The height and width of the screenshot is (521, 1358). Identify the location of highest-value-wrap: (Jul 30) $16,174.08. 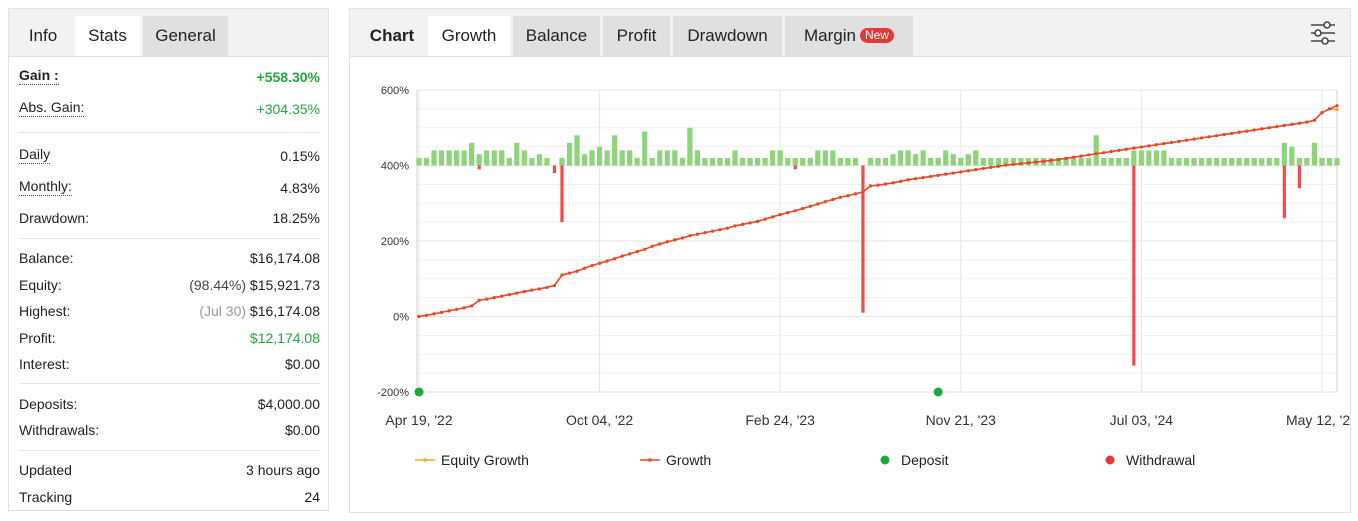
(259, 311).